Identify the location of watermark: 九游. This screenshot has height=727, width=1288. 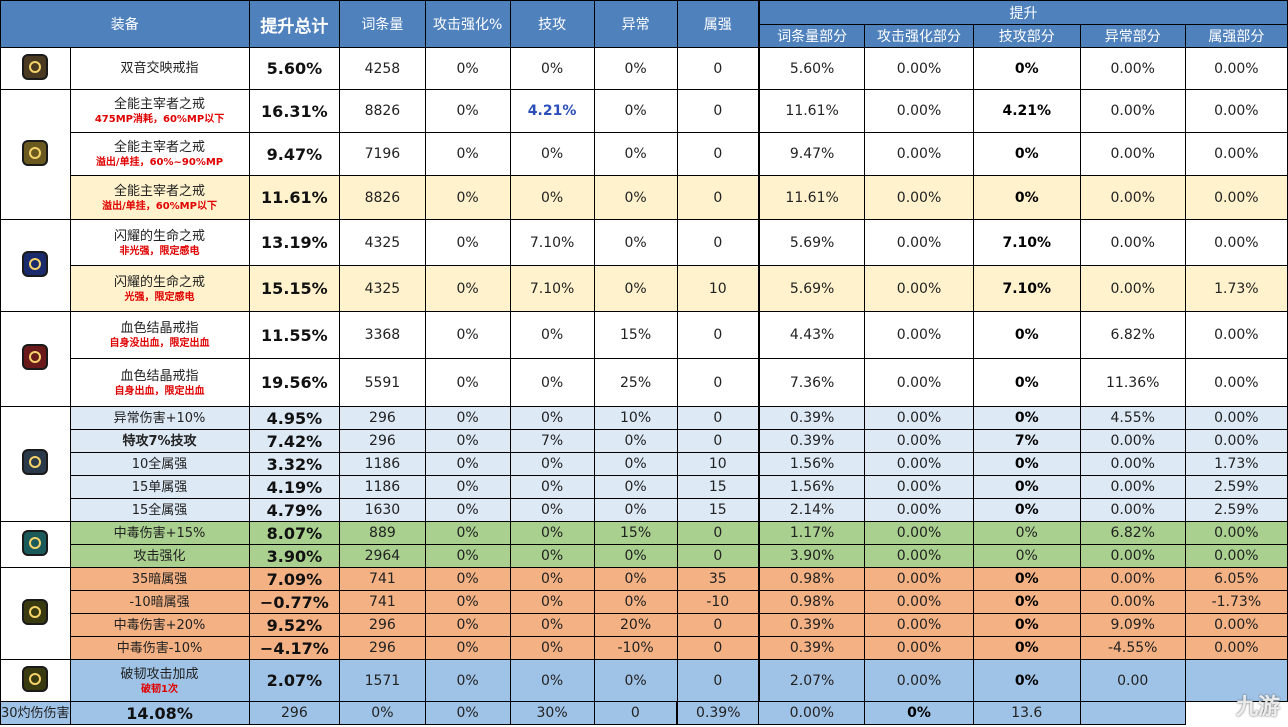
(1257, 707).